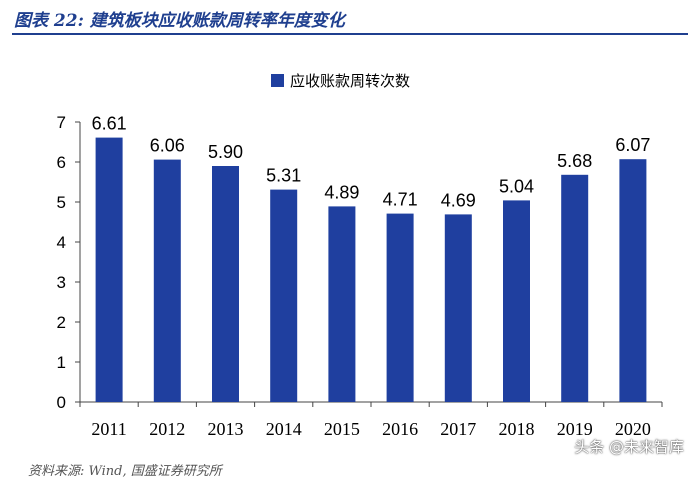  Describe the element at coordinates (458, 200) in the screenshot. I see `data-label: 4.69` at that location.